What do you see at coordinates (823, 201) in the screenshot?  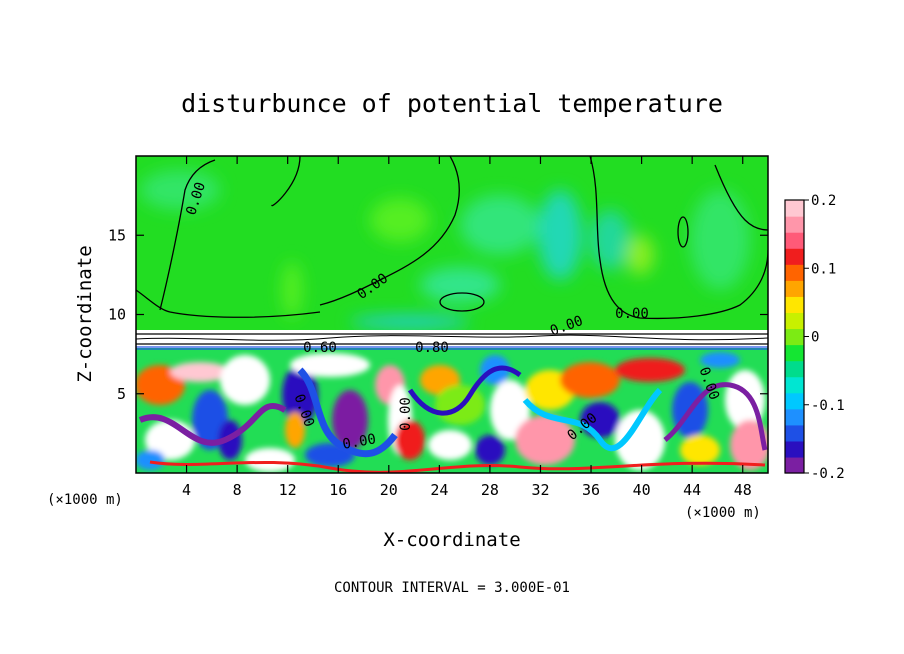 I see `colorbar-tick-label: 0.2` at bounding box center [823, 201].